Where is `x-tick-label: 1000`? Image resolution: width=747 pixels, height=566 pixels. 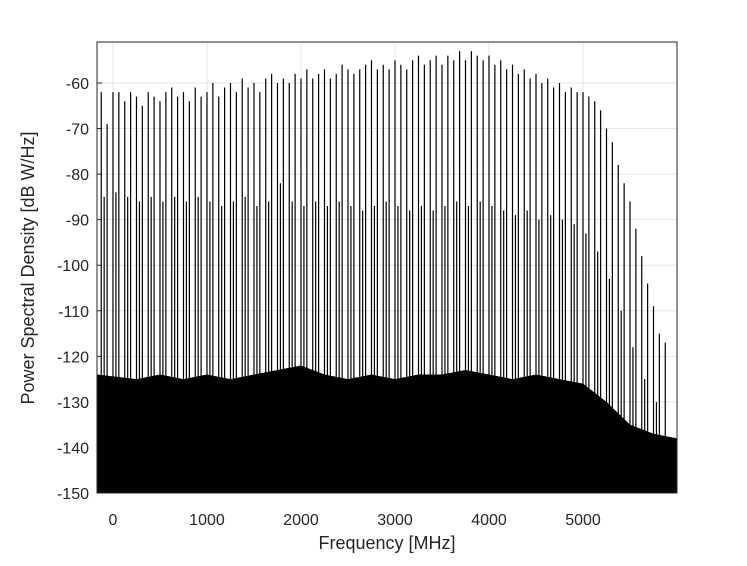
x-tick-label: 1000 is located at coordinates (207, 520).